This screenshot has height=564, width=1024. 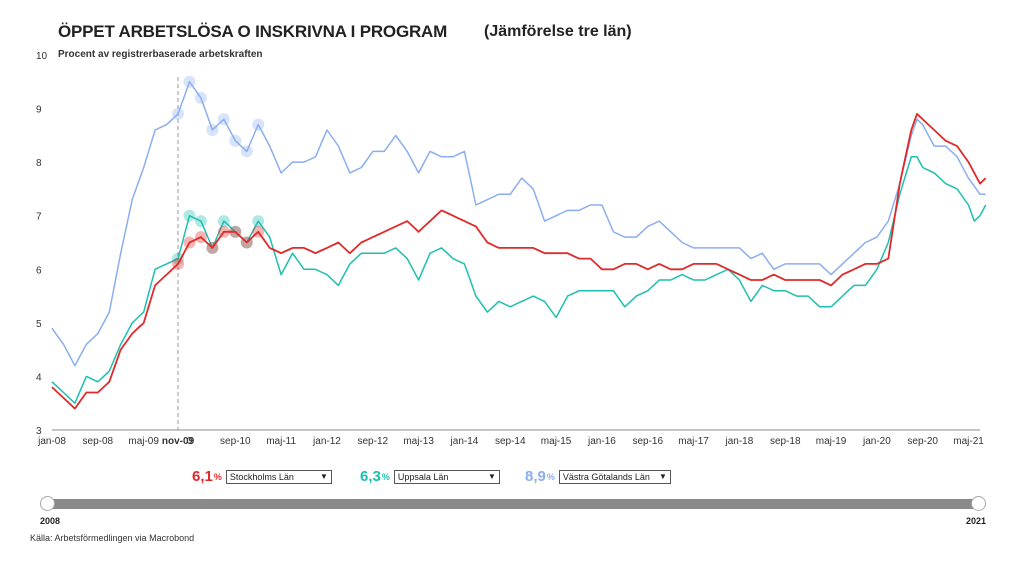 I want to click on slider-end-label: 2021, so click(x=976, y=521).